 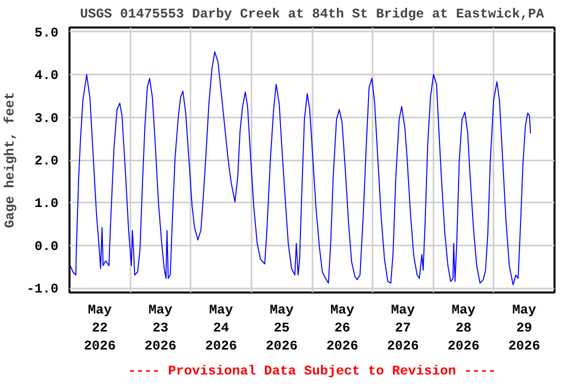 What do you see at coordinates (524, 329) in the screenshot?
I see `x-tick-label: May 29 2026` at bounding box center [524, 329].